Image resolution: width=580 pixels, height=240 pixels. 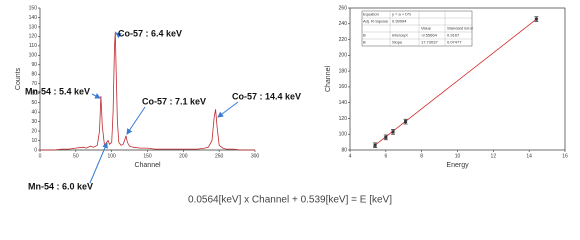 I want to click on y-tick-label: 150, so click(x=33, y=8).